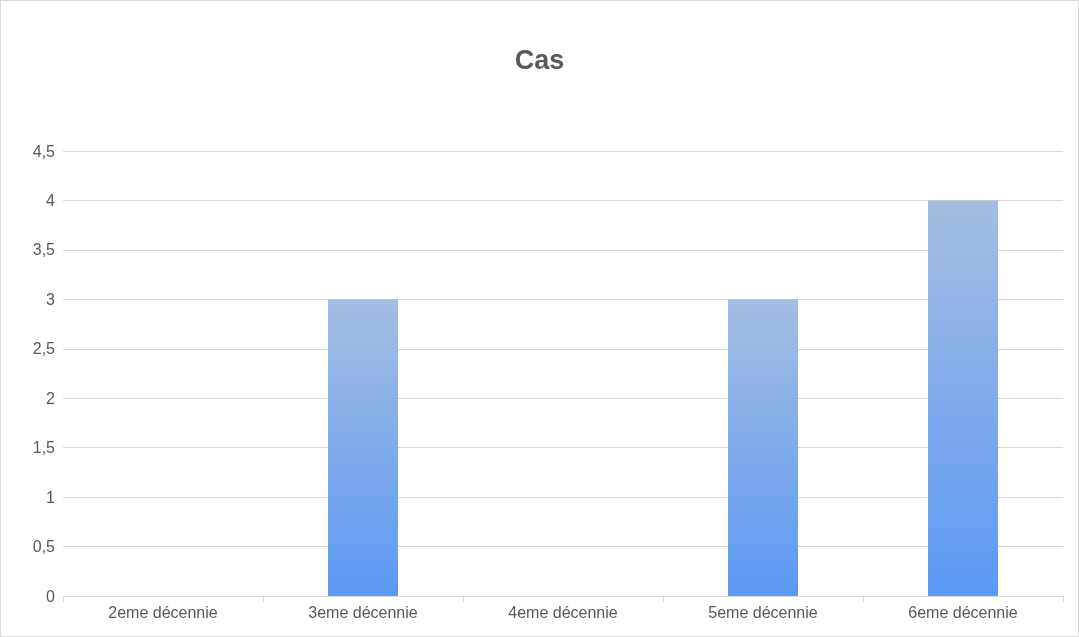 This screenshot has height=637, width=1079. What do you see at coordinates (51, 596) in the screenshot?
I see `y-tick-label: 0` at bounding box center [51, 596].